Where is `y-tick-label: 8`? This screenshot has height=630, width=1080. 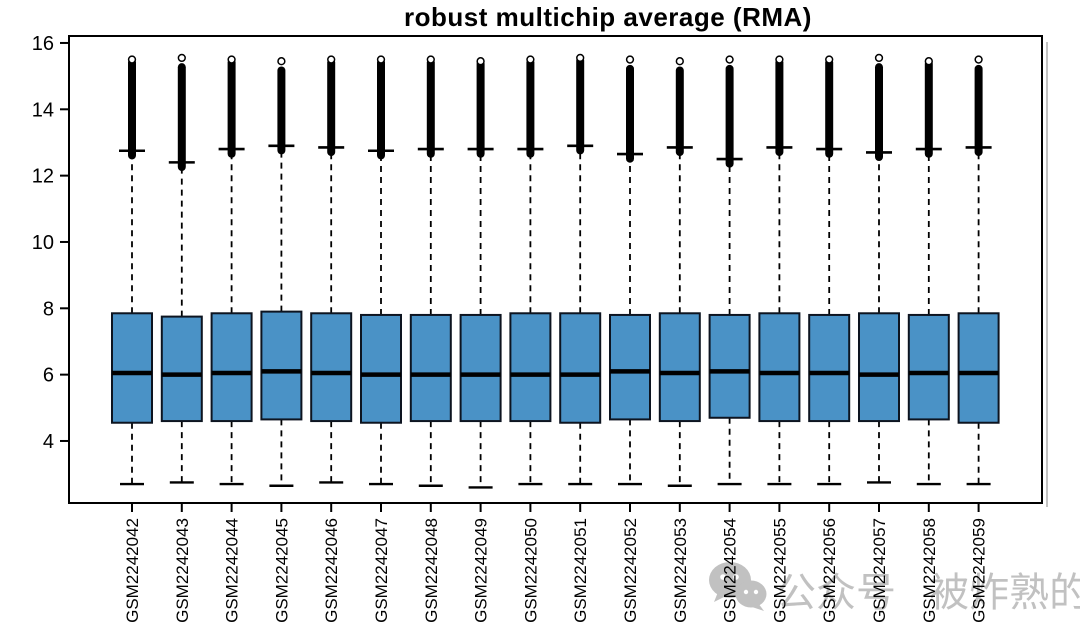
y-tick-label: 8 is located at coordinates (48, 309).